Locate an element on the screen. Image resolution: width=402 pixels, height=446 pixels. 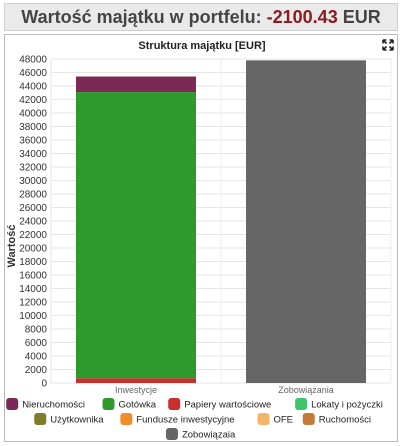
y-tick-label: 28000 is located at coordinates (33, 195).